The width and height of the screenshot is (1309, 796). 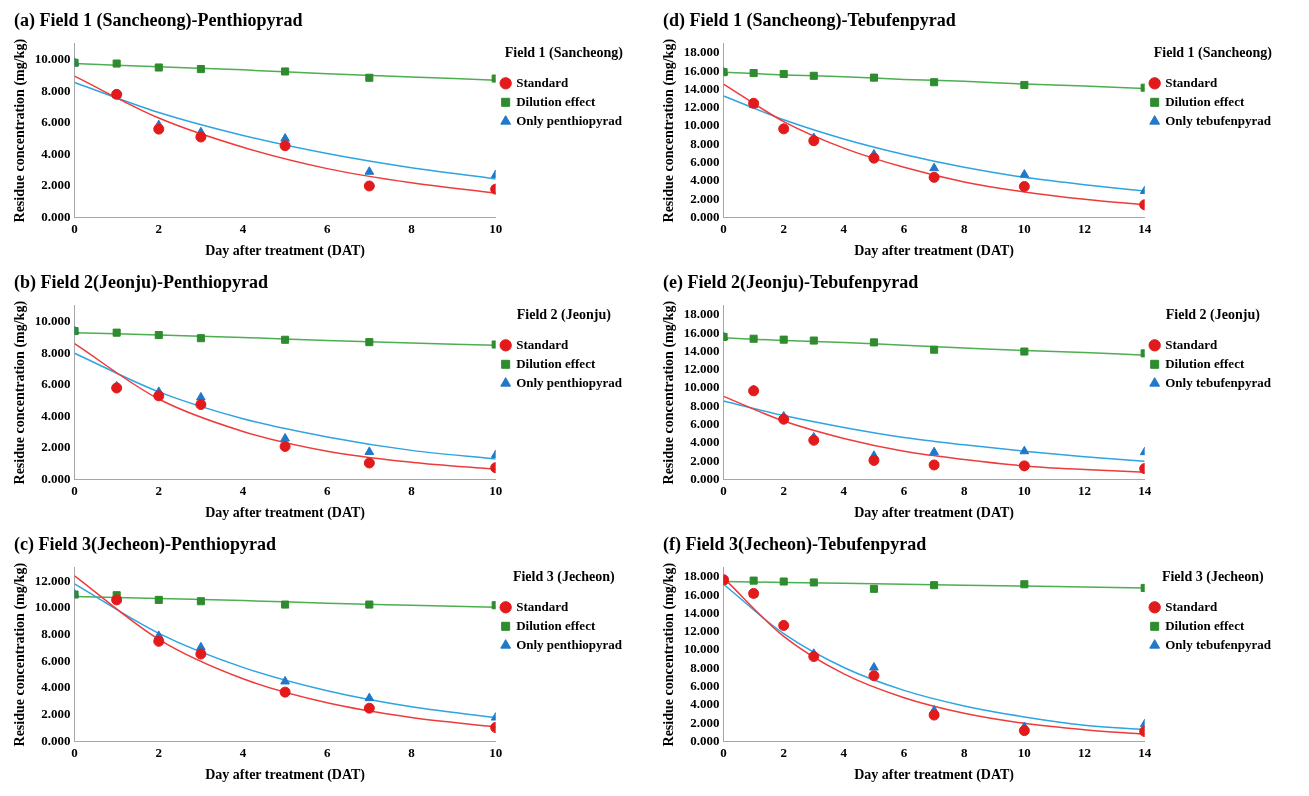 What do you see at coordinates (141, 282) in the screenshot?
I see `chart-title: (b) Field 2(Jeonju)-Penthiopyrad` at bounding box center [141, 282].